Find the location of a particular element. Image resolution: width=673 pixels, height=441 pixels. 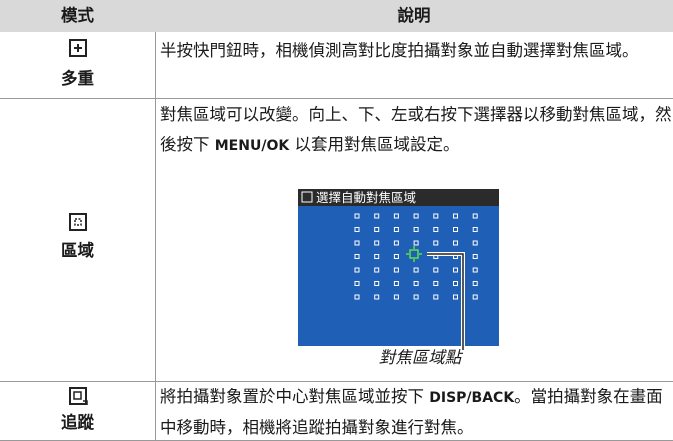

screen-icon is located at coordinates (307, 197).